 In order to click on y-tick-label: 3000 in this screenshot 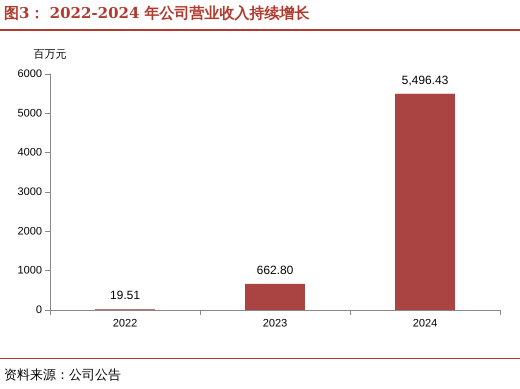, I will do `click(30, 192)`.